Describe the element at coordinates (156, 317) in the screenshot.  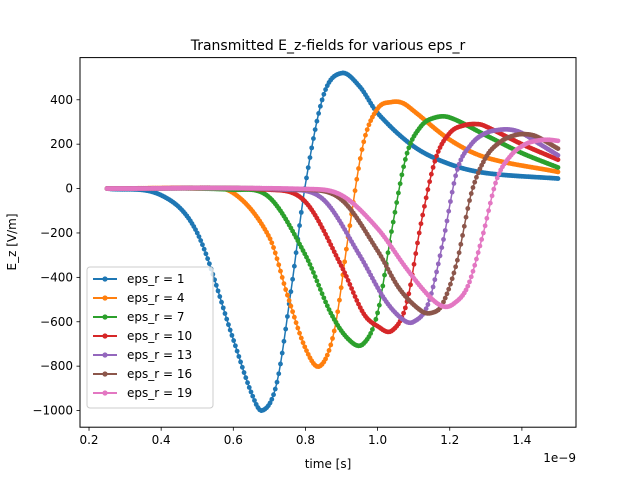
I see `legend-label: eps_r = 7` at that location.